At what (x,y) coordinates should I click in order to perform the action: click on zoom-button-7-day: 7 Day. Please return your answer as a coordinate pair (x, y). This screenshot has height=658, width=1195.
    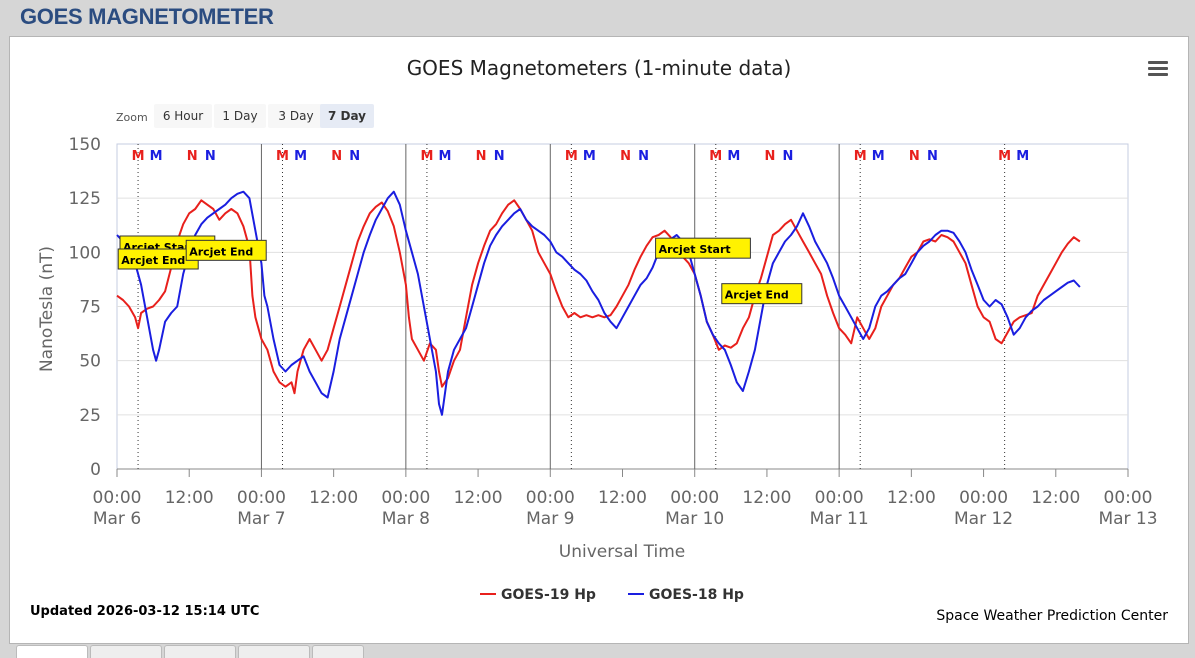
    Looking at the image, I should click on (347, 116).